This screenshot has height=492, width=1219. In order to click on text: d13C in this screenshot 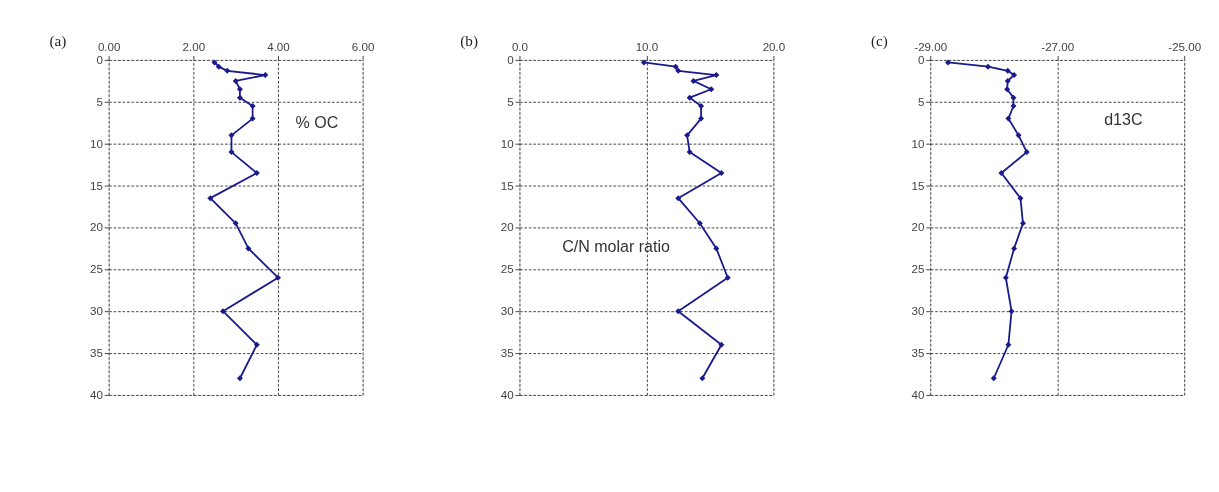, I will do `click(1123, 118)`.